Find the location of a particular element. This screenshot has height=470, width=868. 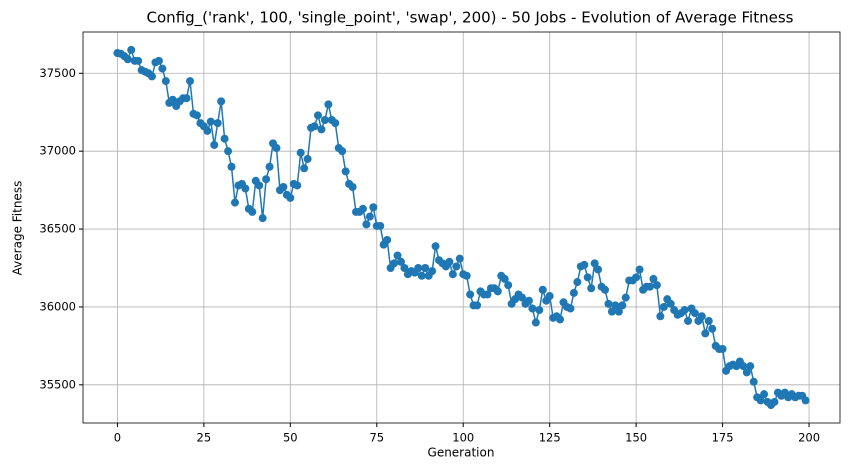

x-tick-label: 175 is located at coordinates (723, 438).